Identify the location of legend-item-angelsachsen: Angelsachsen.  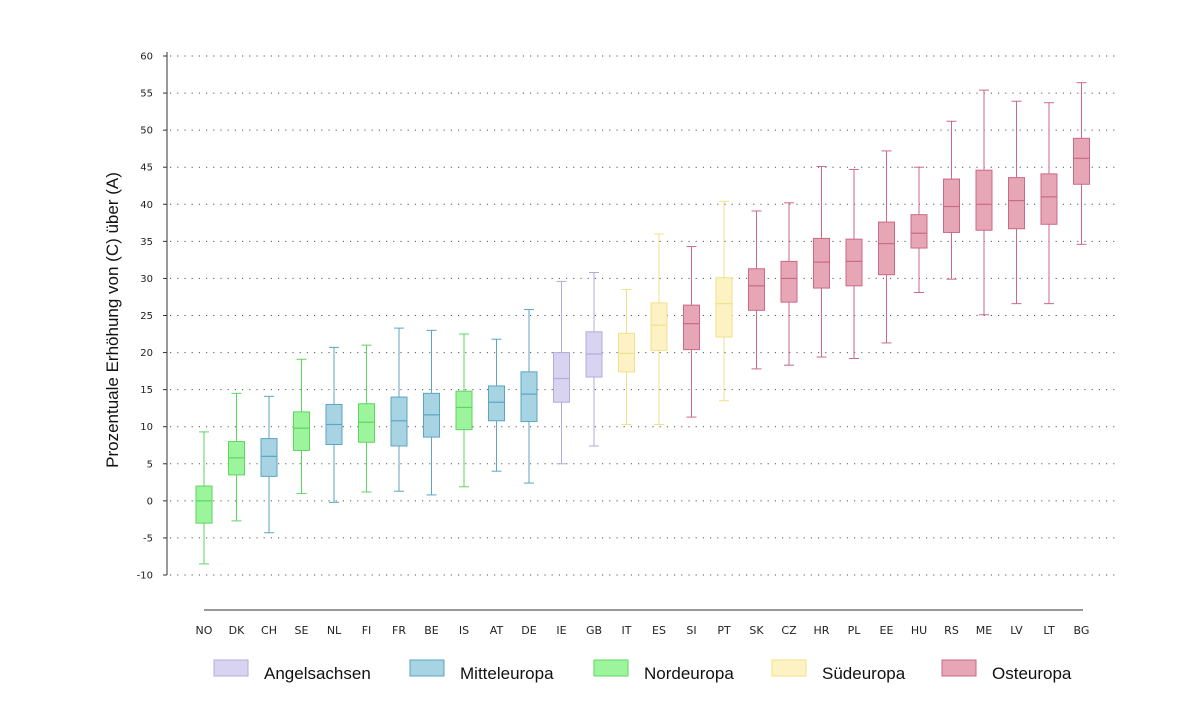
(292, 671).